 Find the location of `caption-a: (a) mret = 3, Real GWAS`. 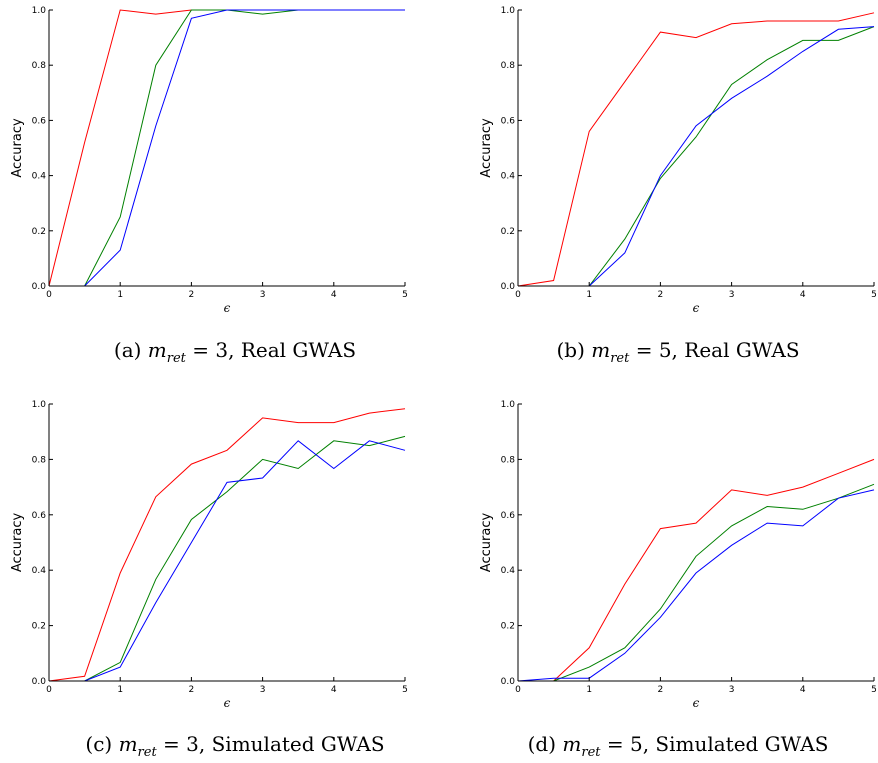

caption-a: (a) mret = 3, Real GWAS is located at coordinates (235, 352).